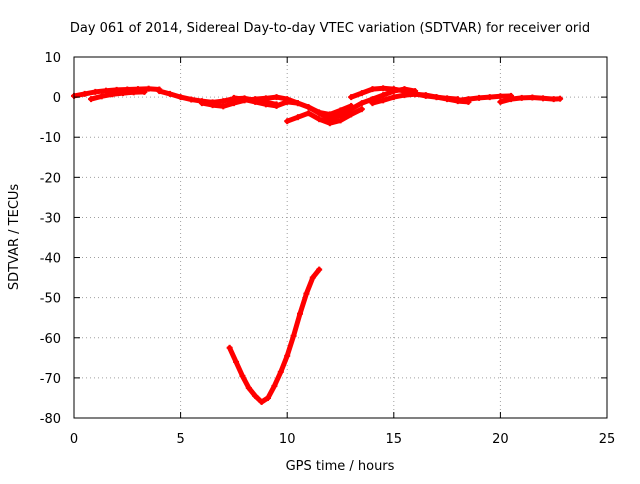 This screenshot has height=484, width=640. What do you see at coordinates (50, 138) in the screenshot?
I see `y-tick-label: -10` at bounding box center [50, 138].